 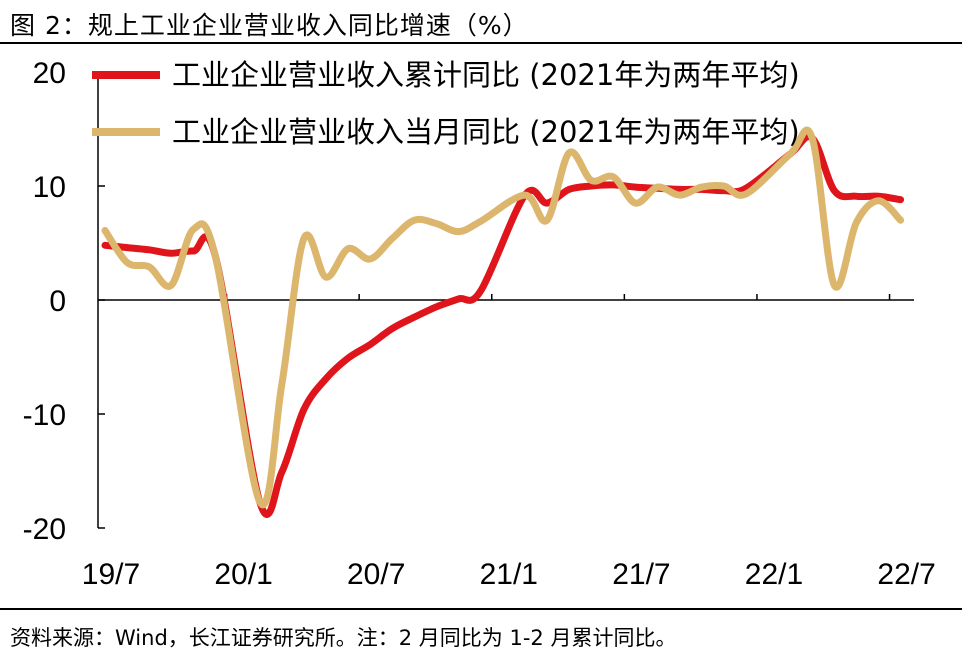 I want to click on bottom-rule, so click(x=481, y=609).